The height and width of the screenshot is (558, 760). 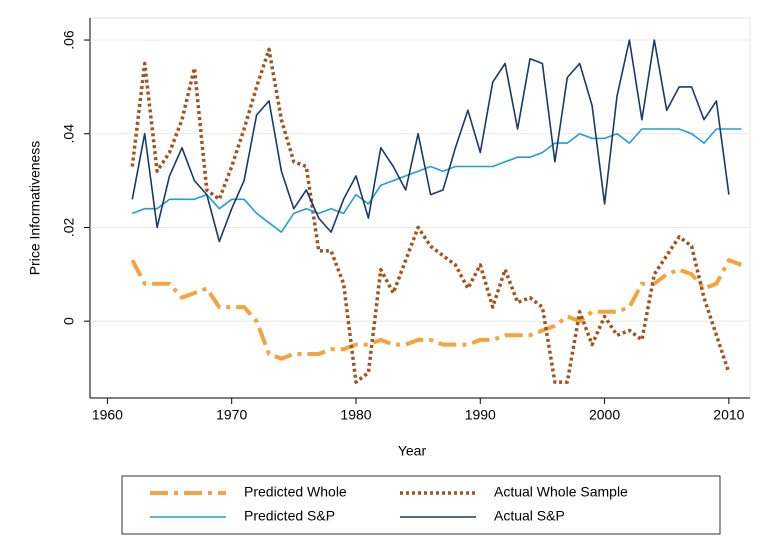 What do you see at coordinates (289, 516) in the screenshot?
I see `legend-label: Predicted S&P` at bounding box center [289, 516].